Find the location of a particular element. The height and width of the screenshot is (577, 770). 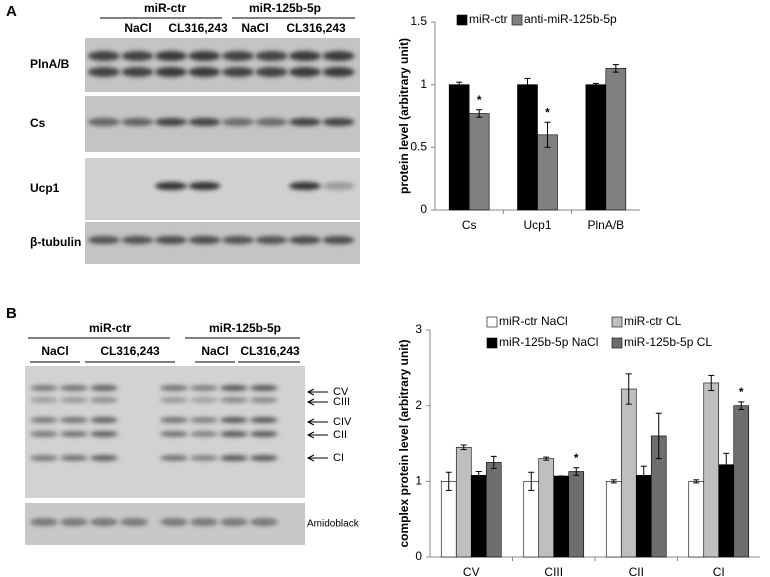

row-label: PlnA/B is located at coordinates (50, 64).